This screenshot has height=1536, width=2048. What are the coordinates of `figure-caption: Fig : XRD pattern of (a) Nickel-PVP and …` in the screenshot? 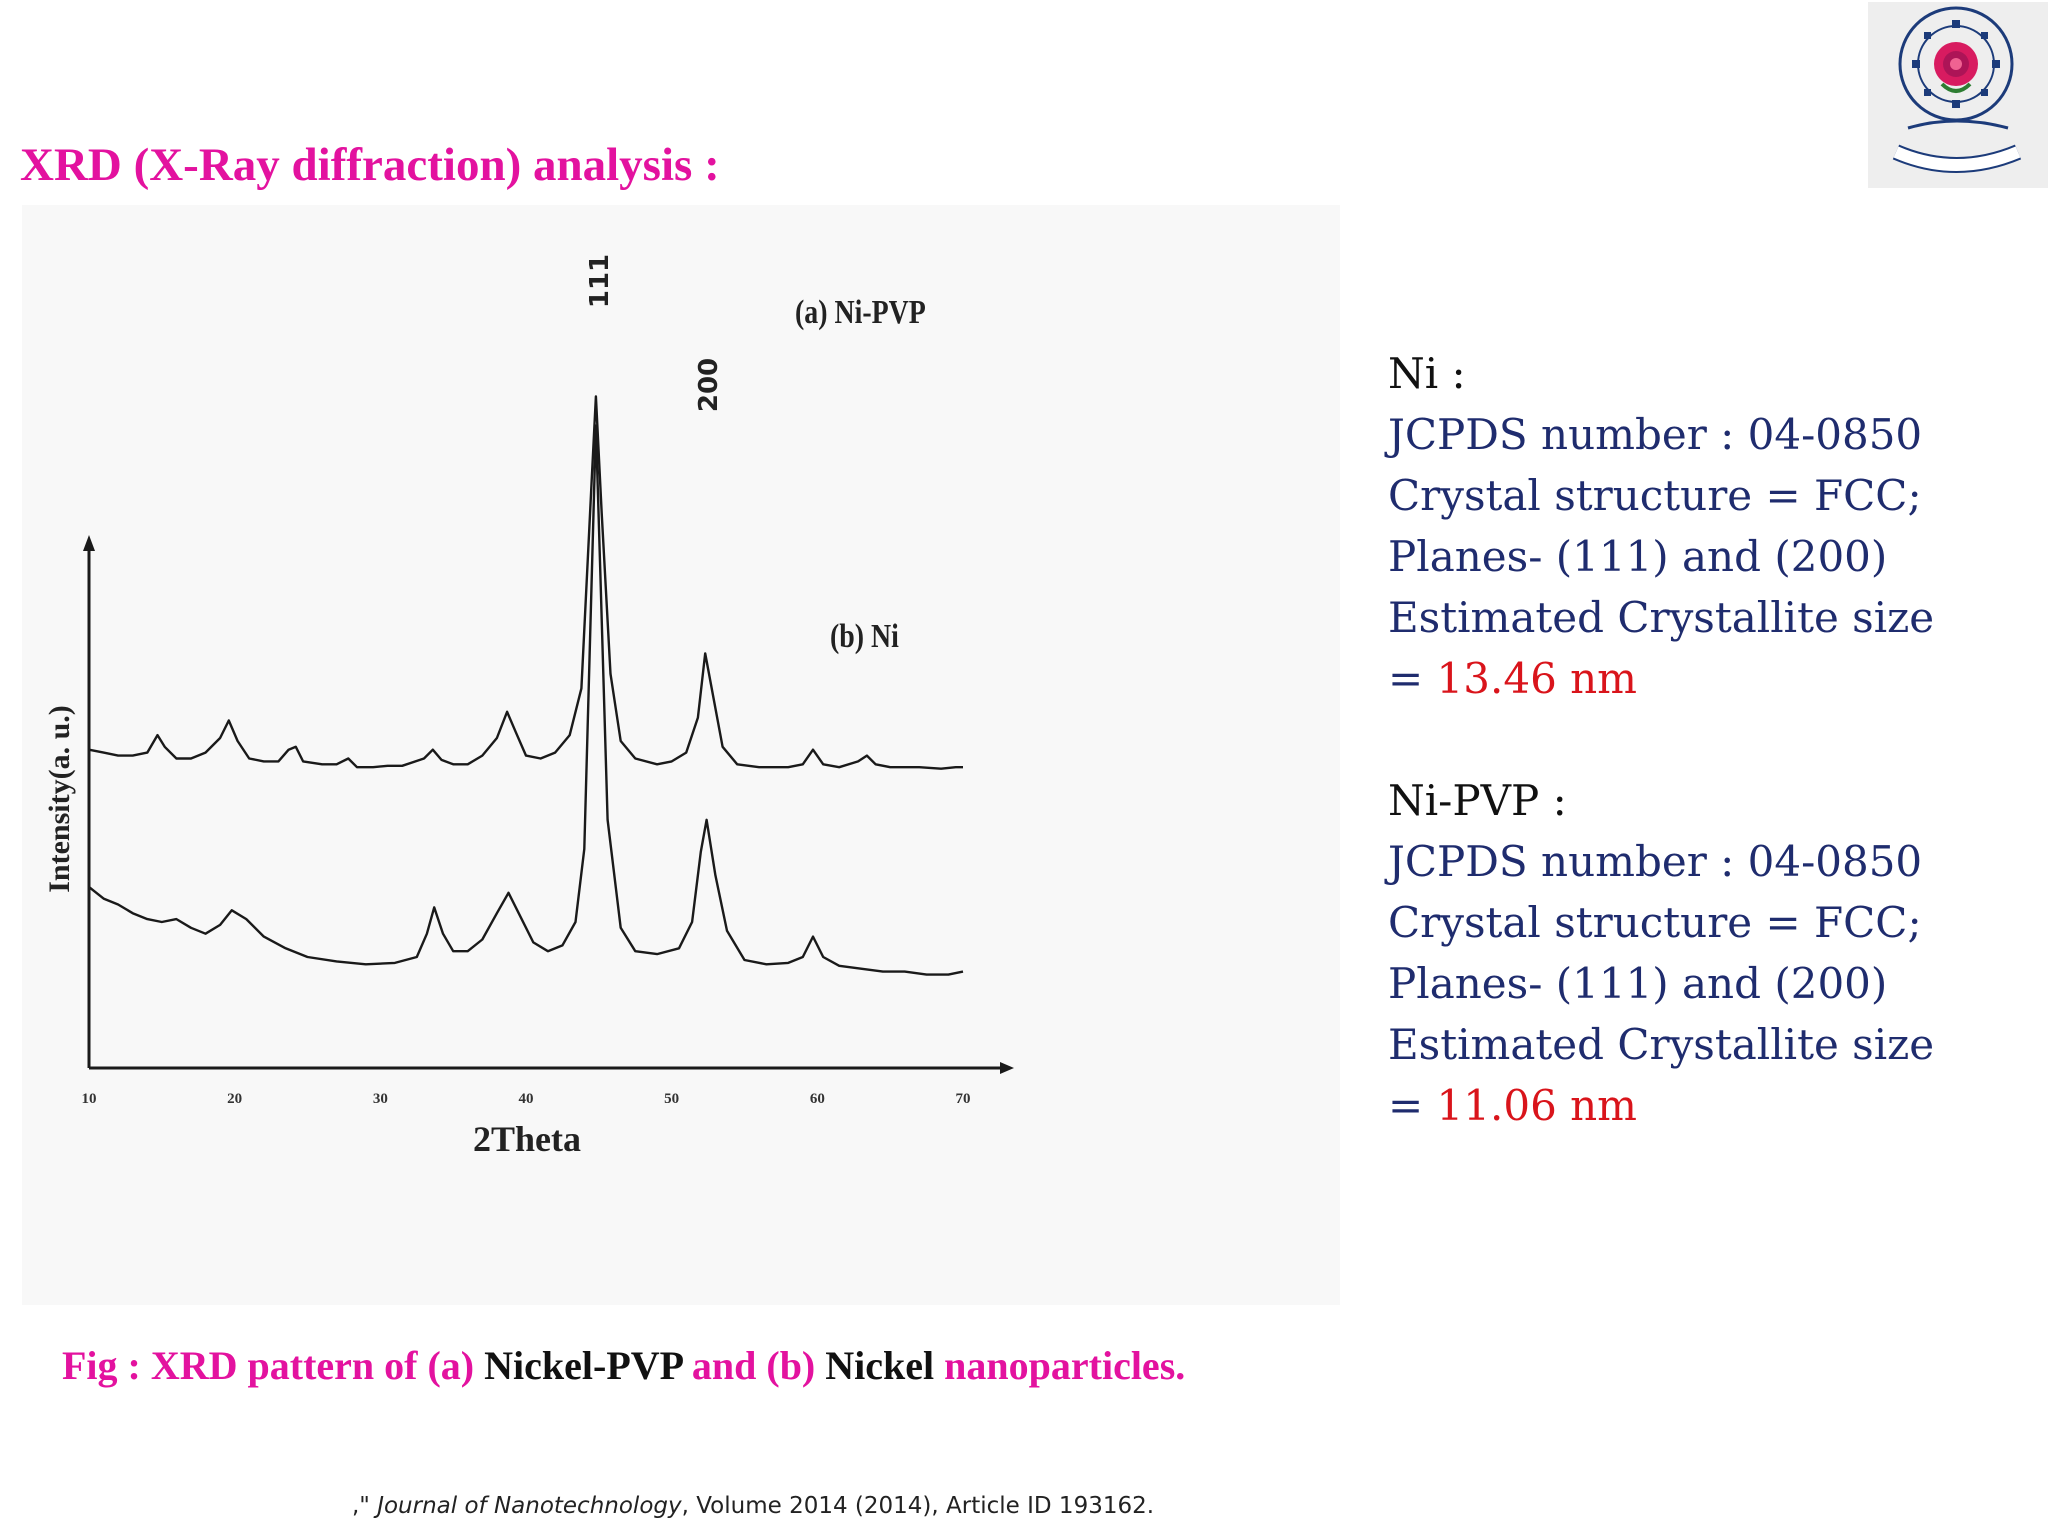 It's located at (623, 1365).